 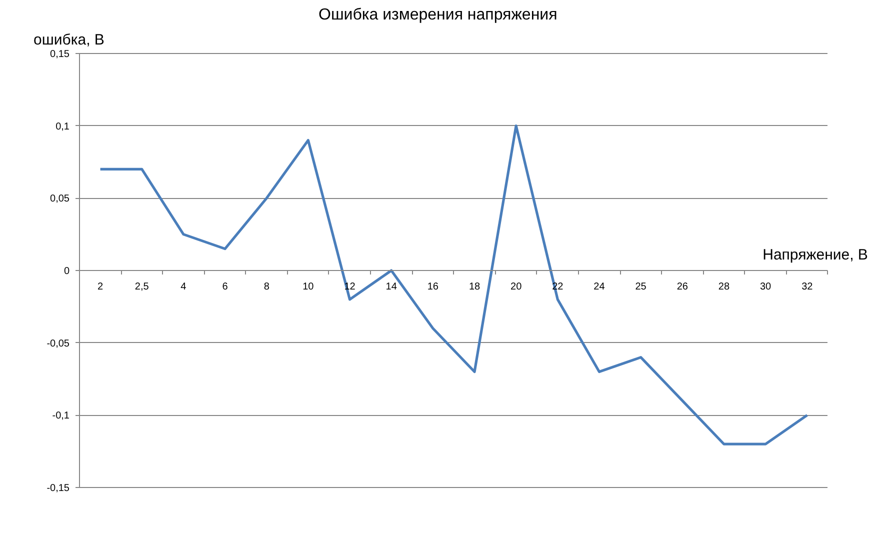 I want to click on x-tick-label: 14, so click(x=392, y=287).